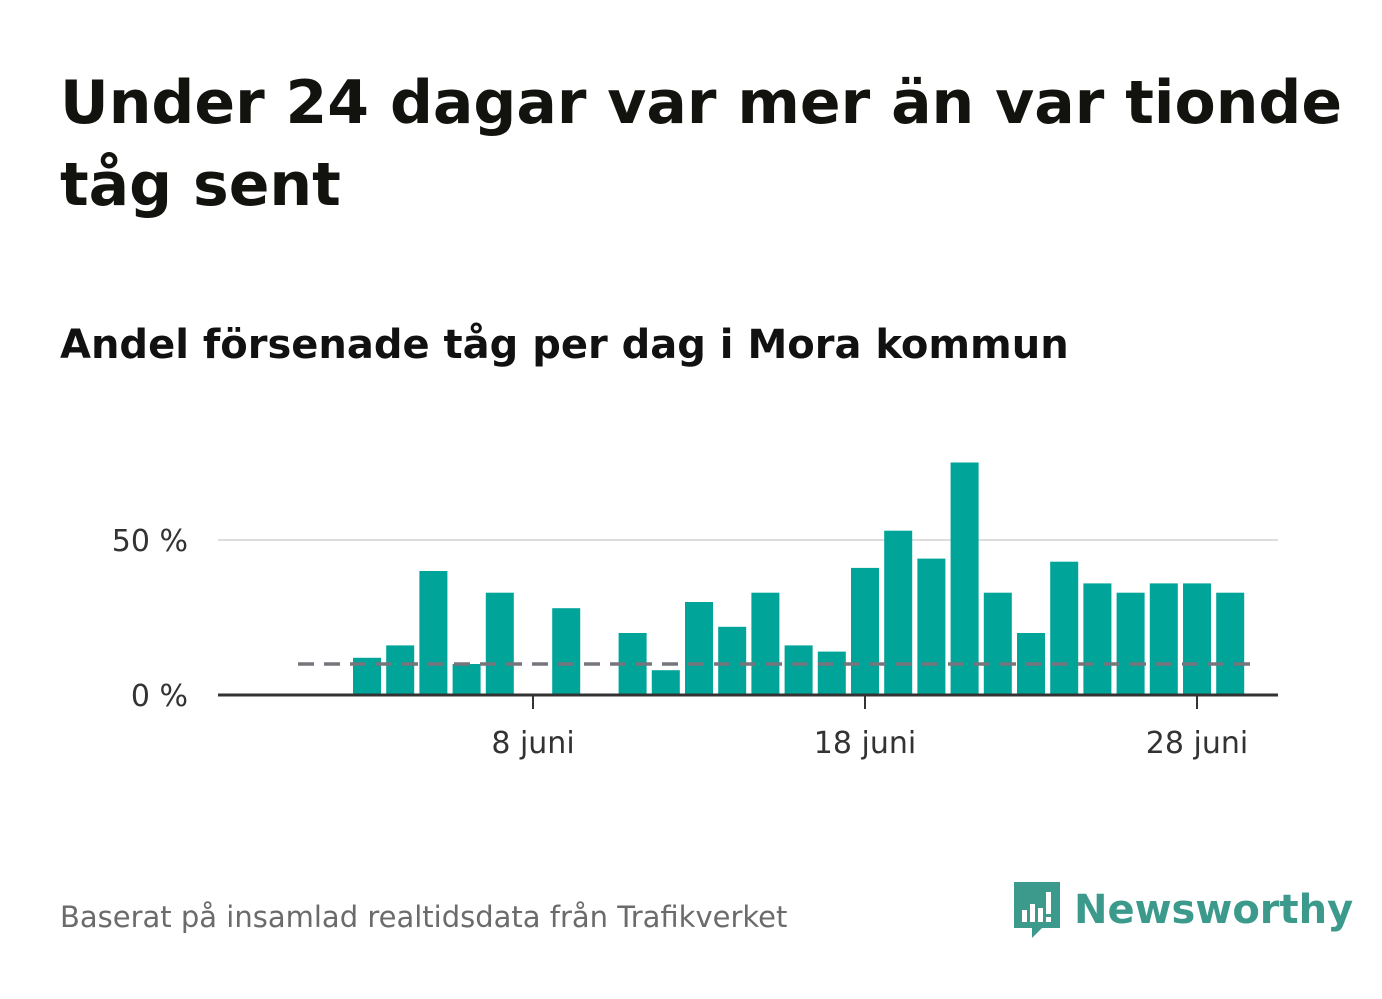  What do you see at coordinates (1037, 910) in the screenshot?
I see `bar-chart-speech-bubble-icon` at bounding box center [1037, 910].